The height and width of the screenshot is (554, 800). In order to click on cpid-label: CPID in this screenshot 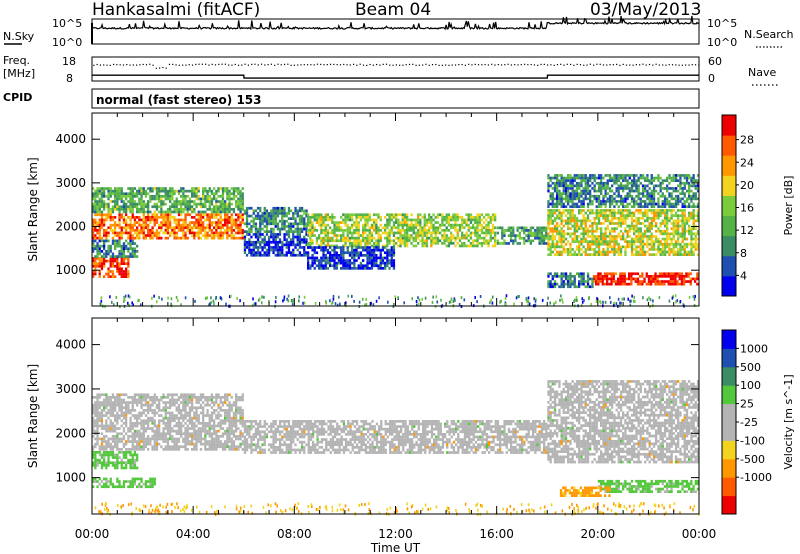, I will do `click(17, 97)`.